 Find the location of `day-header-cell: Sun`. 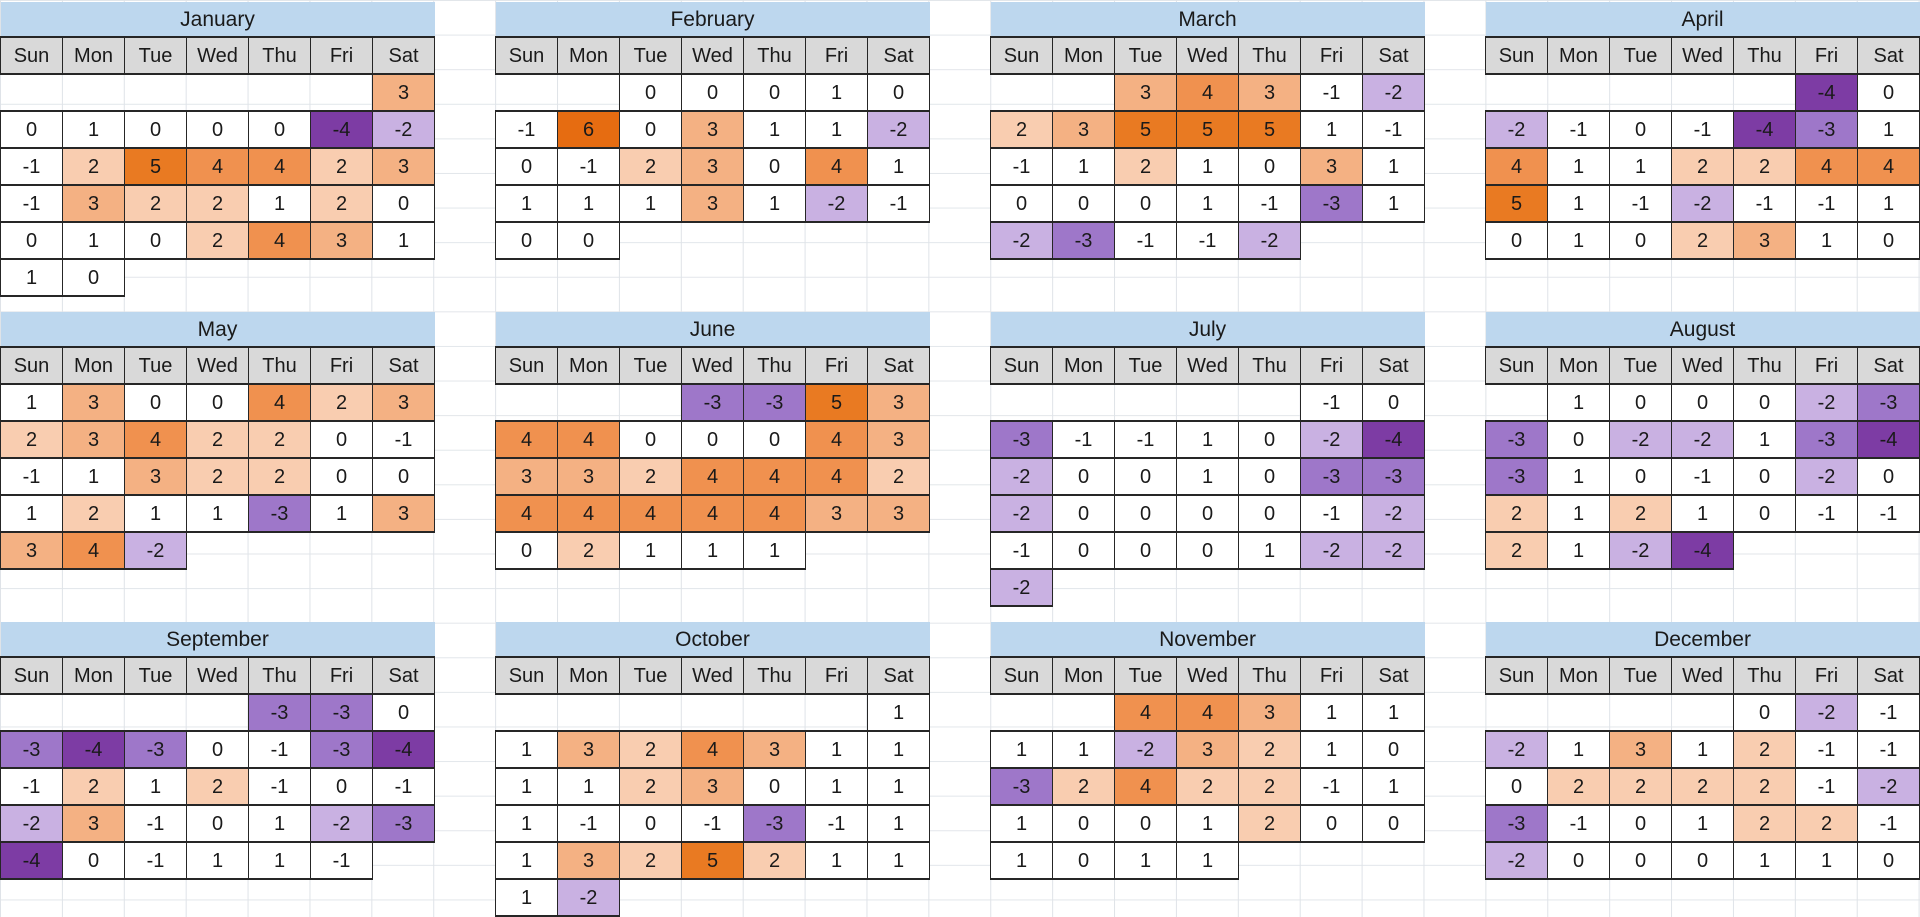

day-header-cell: Sun is located at coordinates (1516, 675).